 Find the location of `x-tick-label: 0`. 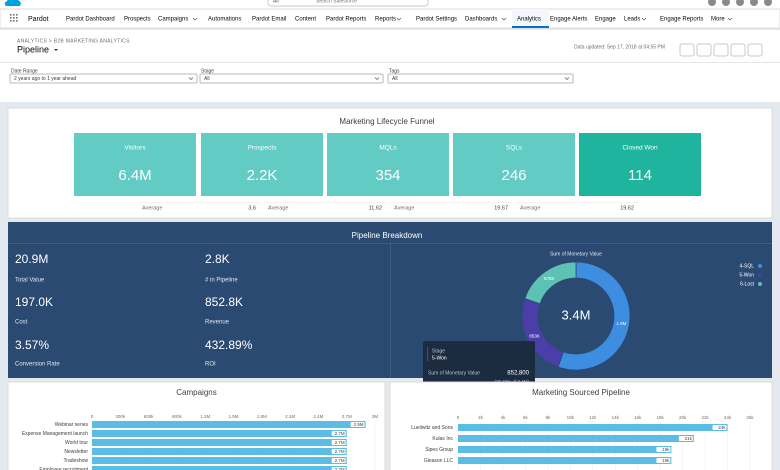

x-tick-label: 0 is located at coordinates (458, 417).